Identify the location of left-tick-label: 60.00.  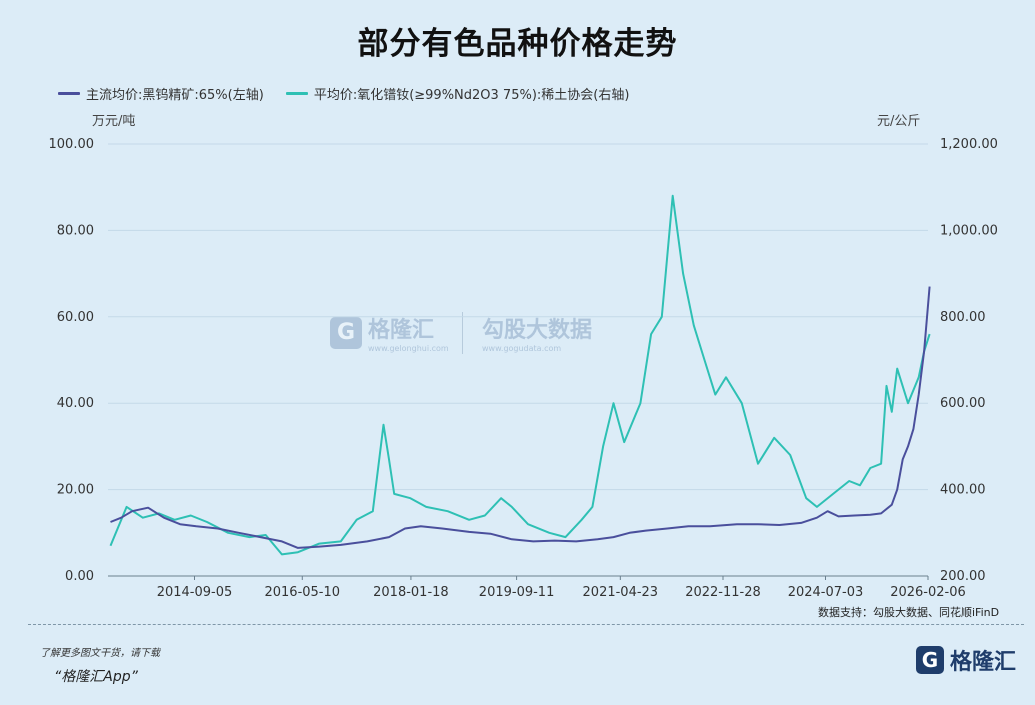
(75, 317).